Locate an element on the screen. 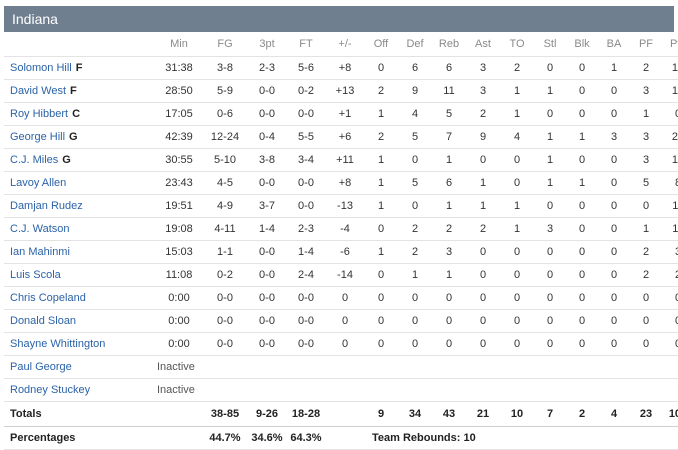 This screenshot has width=678, height=450. player-link: Damjan Rudez is located at coordinates (46, 206).